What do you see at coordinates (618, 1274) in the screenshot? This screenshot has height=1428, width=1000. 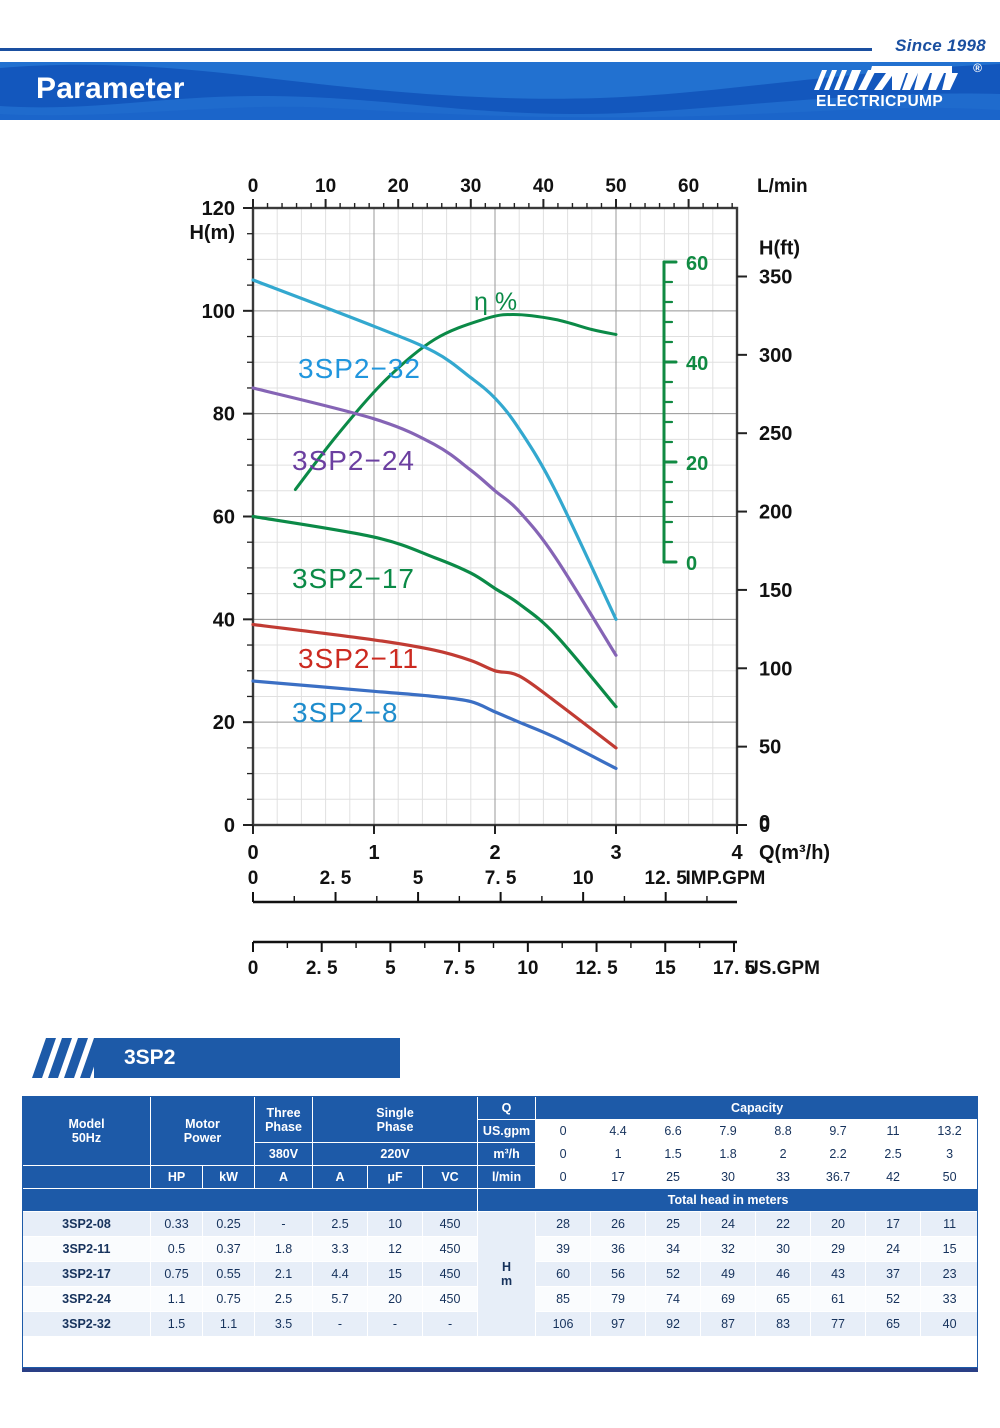 I see `row-head-2-1: 56` at bounding box center [618, 1274].